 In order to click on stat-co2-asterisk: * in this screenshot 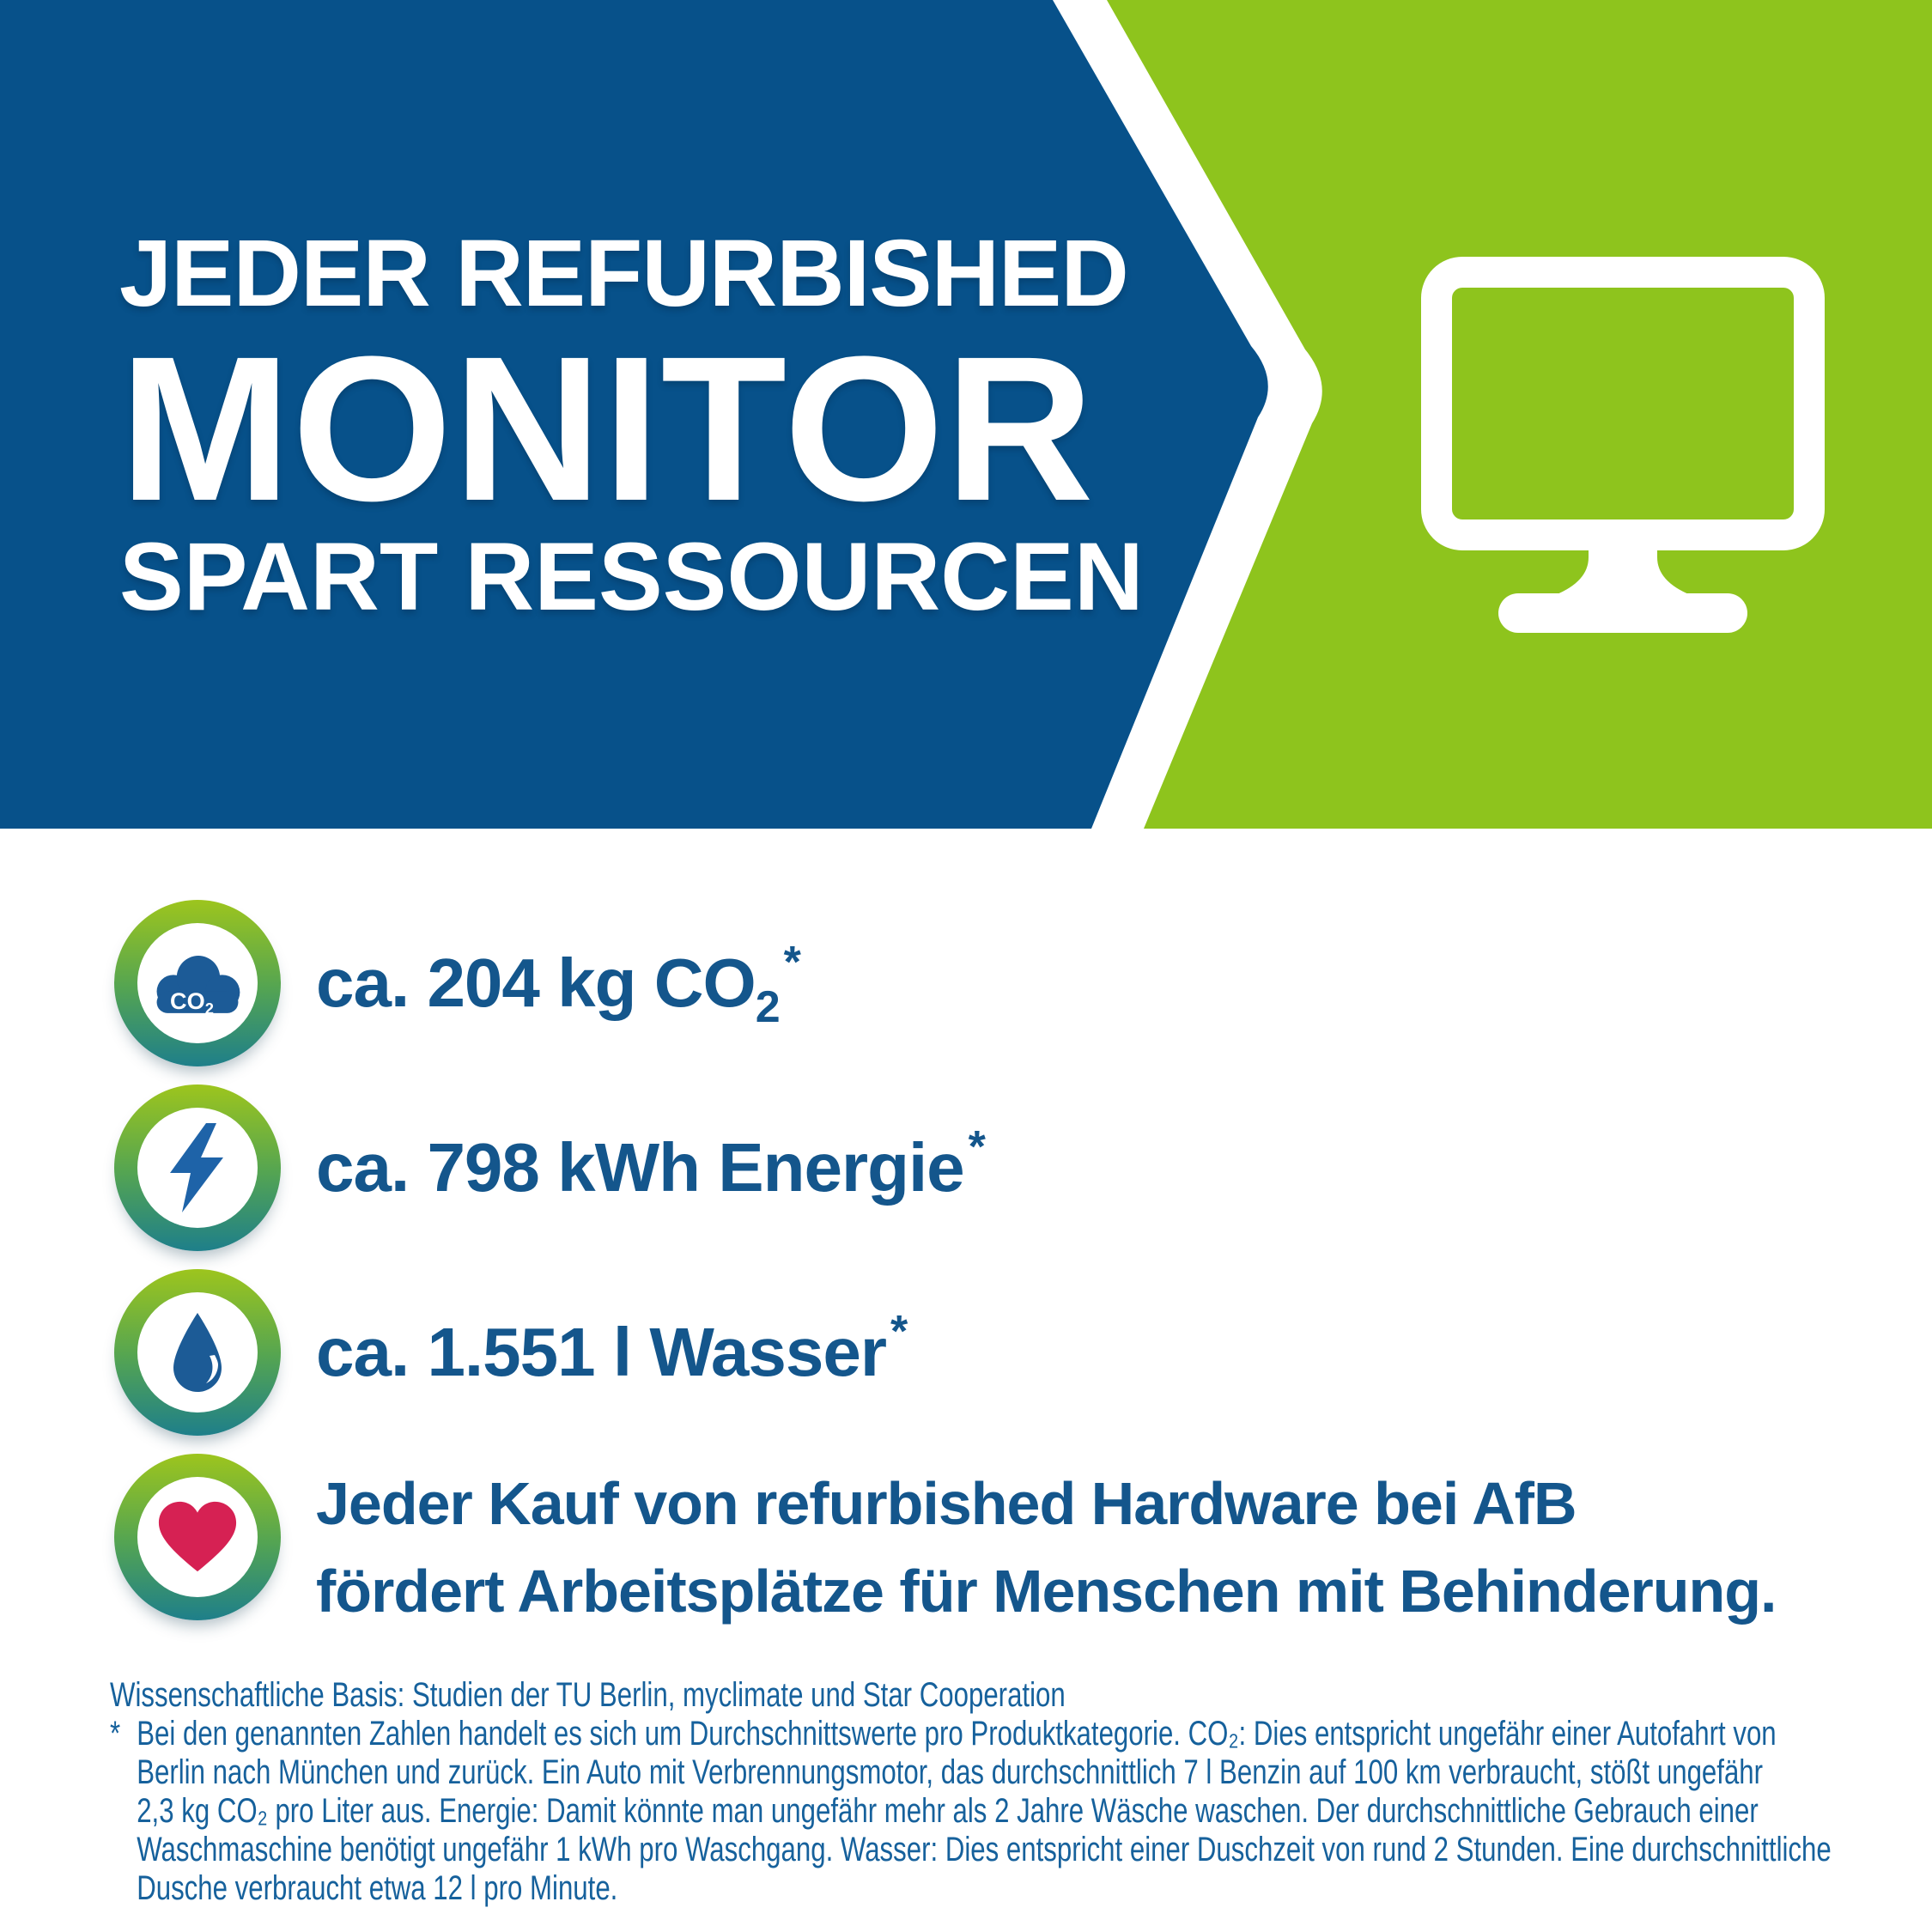, I will do `click(792, 962)`.